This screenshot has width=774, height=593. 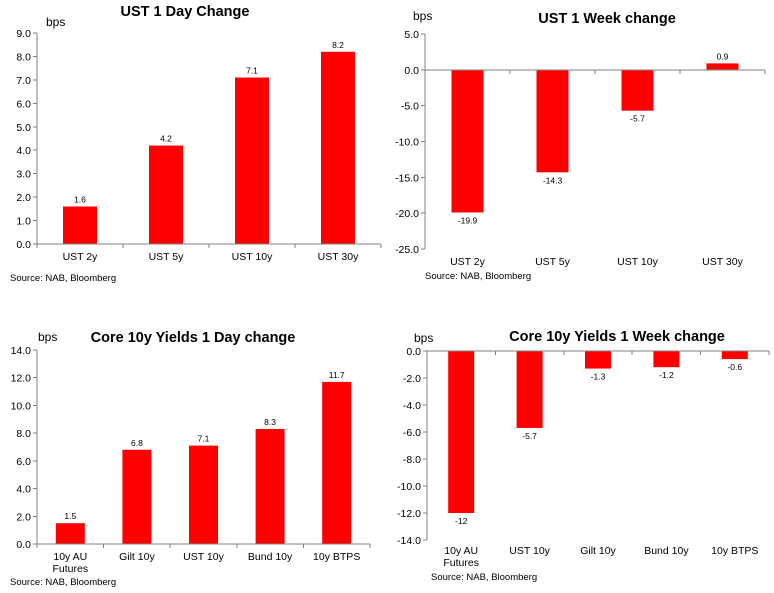 I want to click on y-tick-label: -12.0, so click(x=409, y=514).